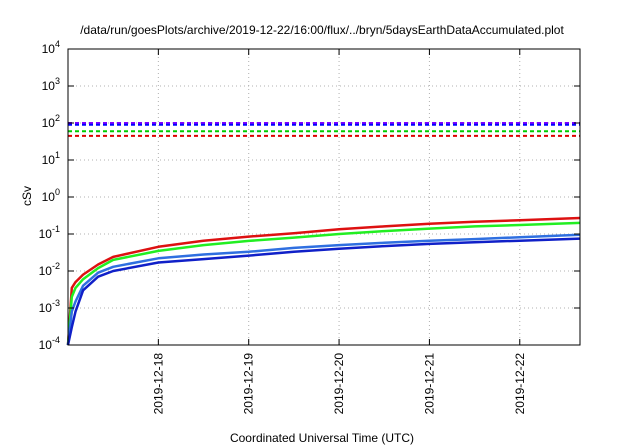 This screenshot has width=640, height=448. Describe the element at coordinates (339, 384) in the screenshot. I see `x-tick-label: 2019-12-20` at that location.